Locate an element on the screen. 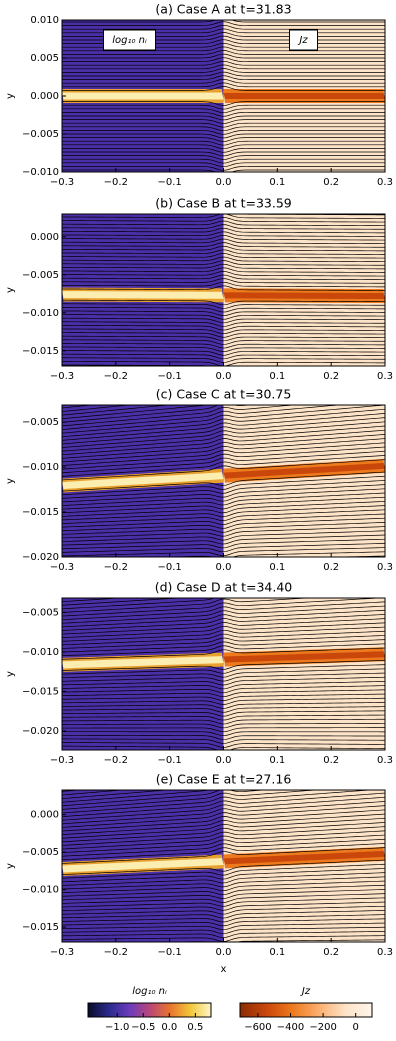 The image size is (396, 1041). panel-title: (e) Case E at t=27.16 is located at coordinates (224, 779).